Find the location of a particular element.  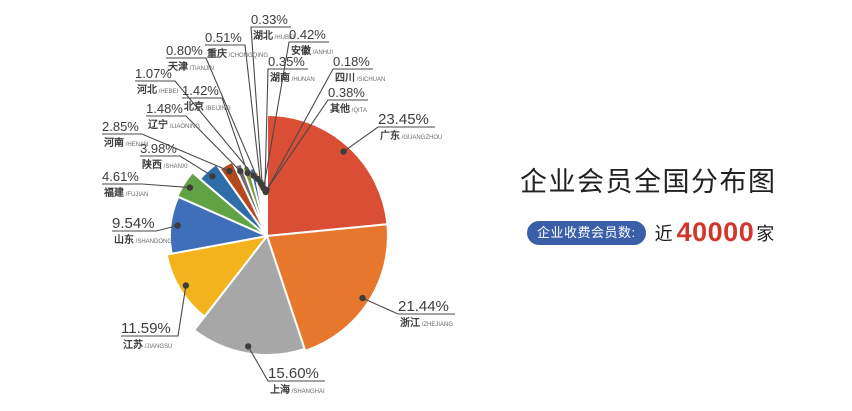

count-suffix: 家 is located at coordinates (765, 233).